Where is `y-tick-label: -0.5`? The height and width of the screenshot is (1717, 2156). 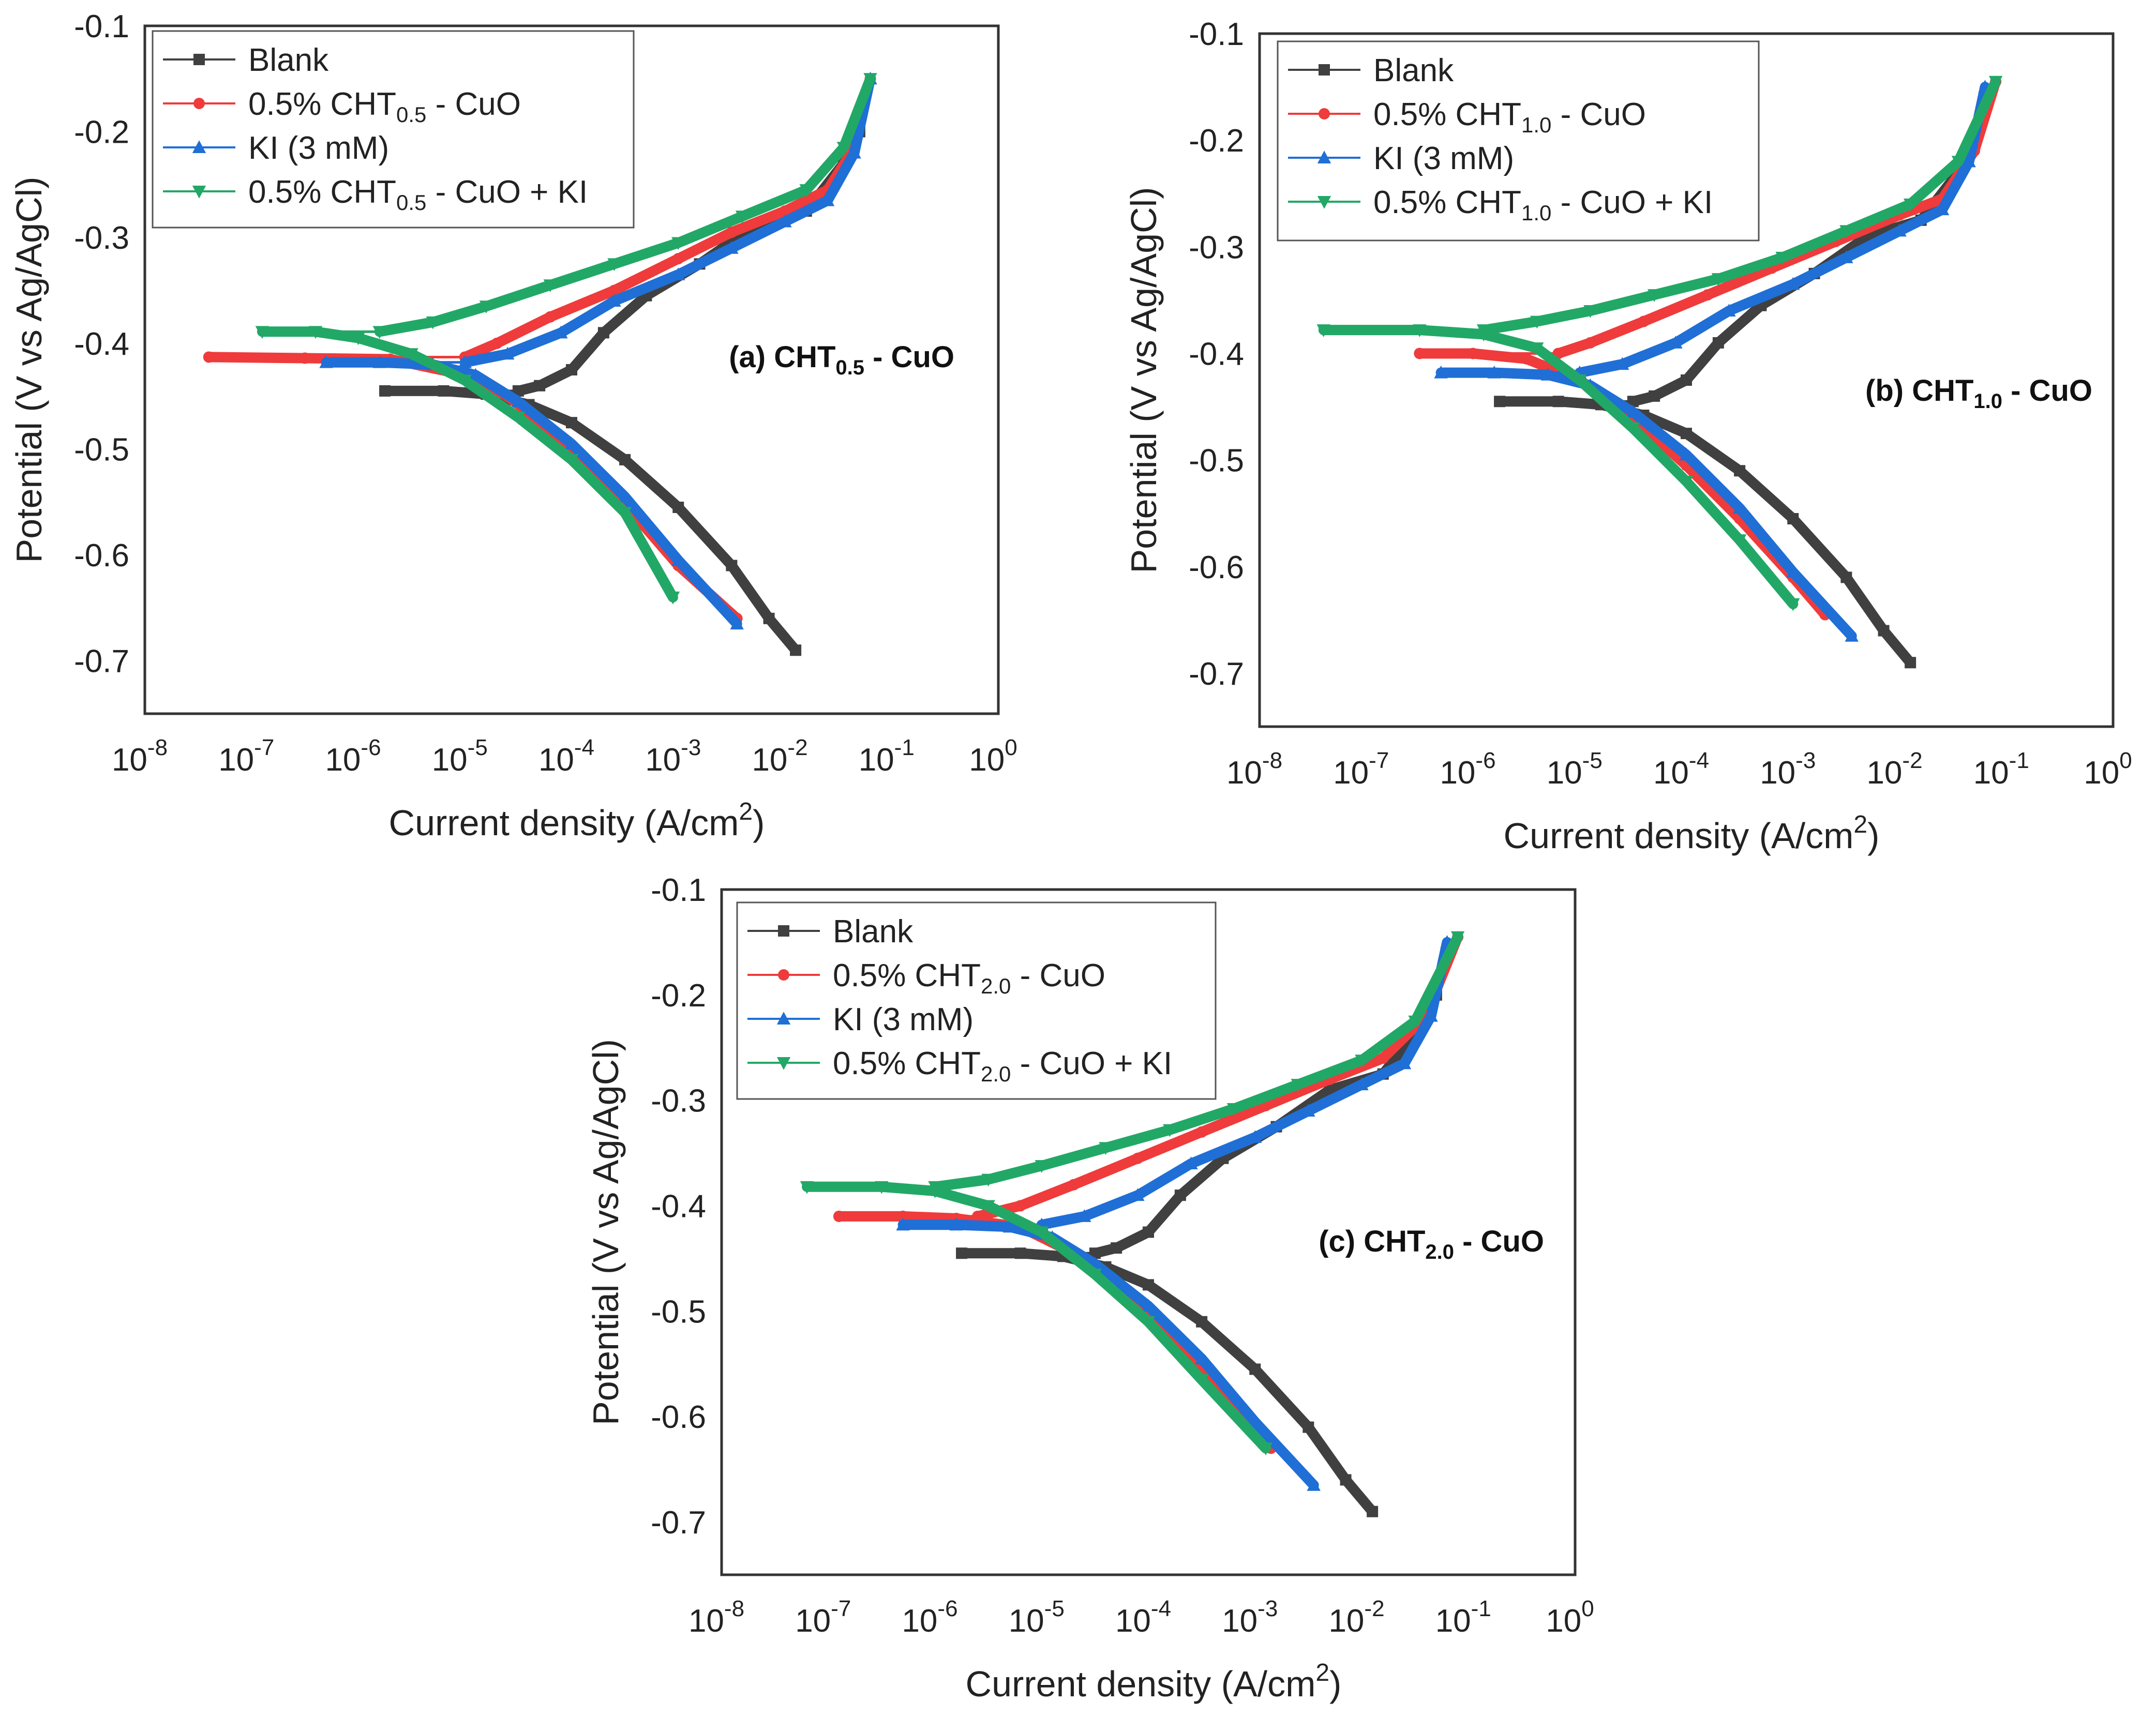 y-tick-label: -0.5 is located at coordinates (1216, 461).